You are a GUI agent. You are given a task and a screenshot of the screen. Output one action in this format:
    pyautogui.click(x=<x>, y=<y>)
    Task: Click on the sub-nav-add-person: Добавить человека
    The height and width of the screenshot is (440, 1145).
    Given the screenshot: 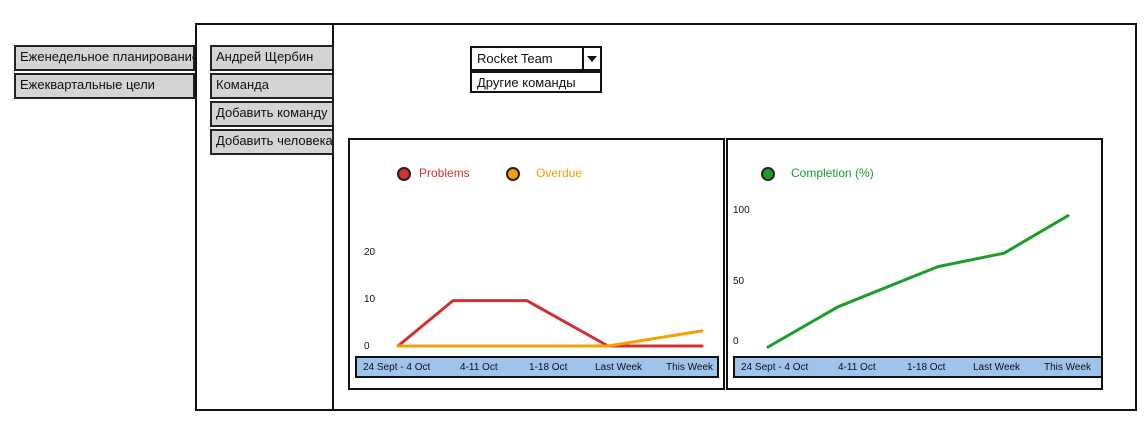 What is the action you would take?
    pyautogui.click(x=272, y=142)
    